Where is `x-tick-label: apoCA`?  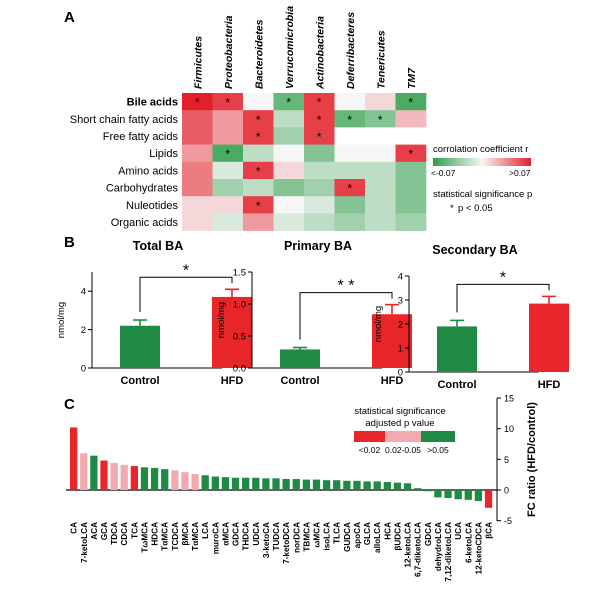
x-tick-label: apoCA is located at coordinates (357, 535).